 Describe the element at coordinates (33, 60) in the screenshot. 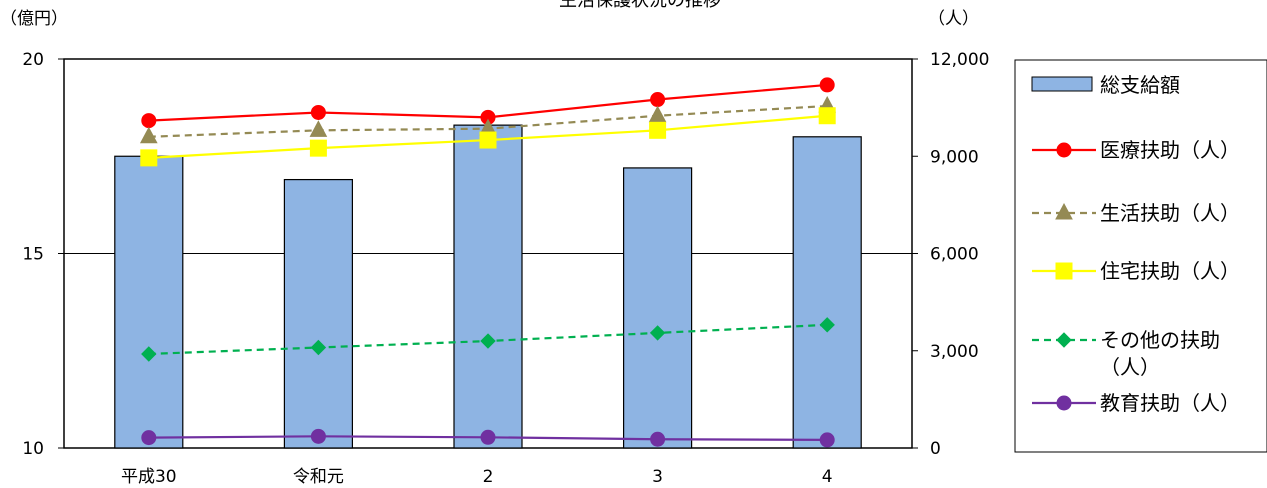

I see `y-left-tick-label: 20` at that location.